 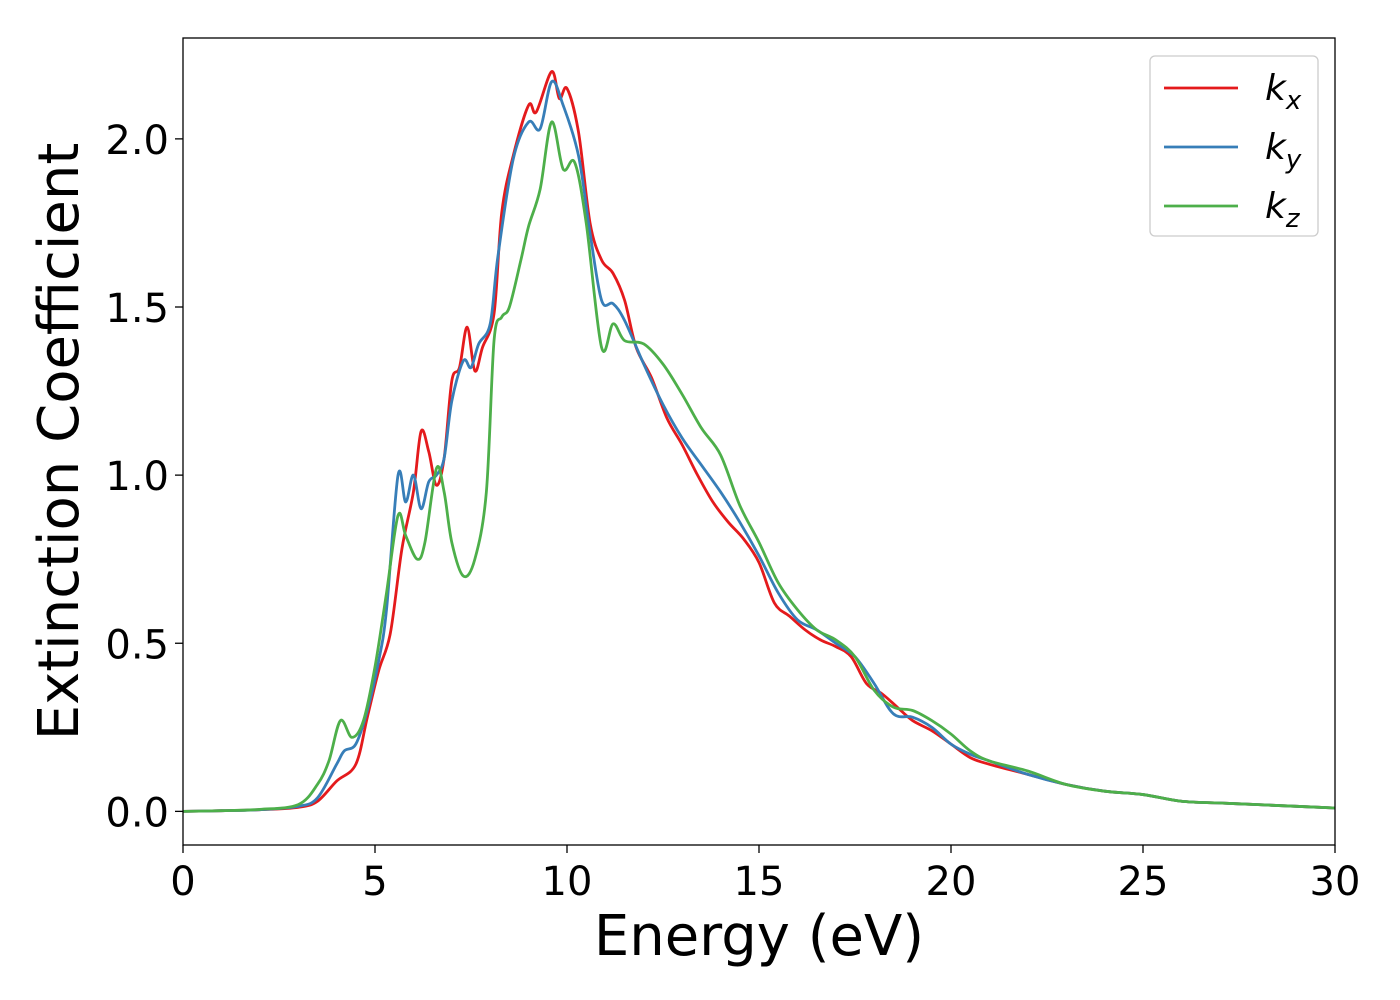 What do you see at coordinates (137, 141) in the screenshot?
I see `y-tick-label: 2.0` at bounding box center [137, 141].